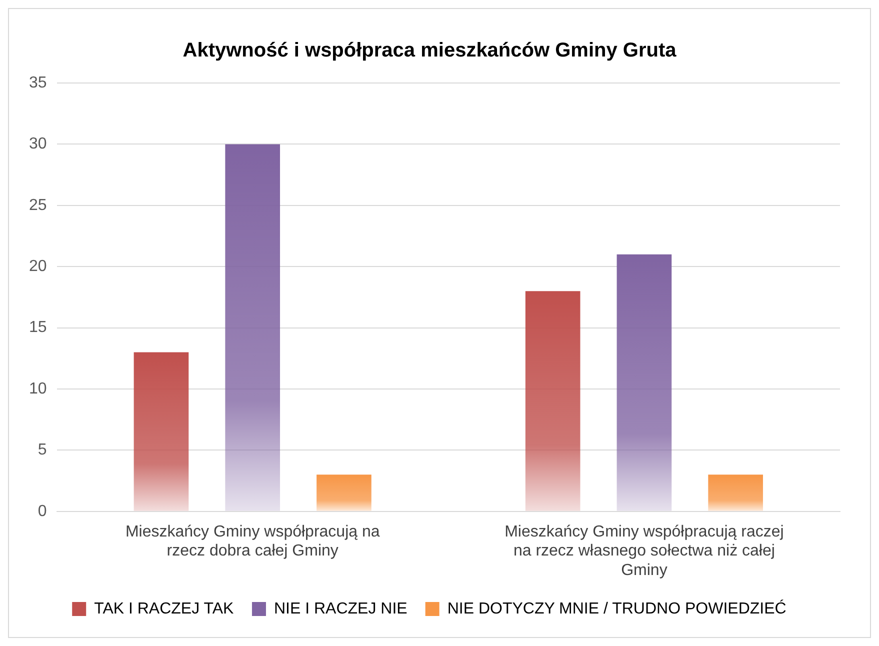  Describe the element at coordinates (38, 144) in the screenshot. I see `y-tick-label: 30` at that location.